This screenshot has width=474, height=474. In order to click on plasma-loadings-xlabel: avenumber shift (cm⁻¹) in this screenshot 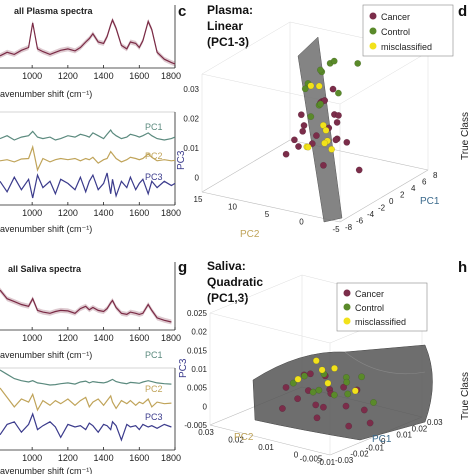, I will do `click(46, 229)`.